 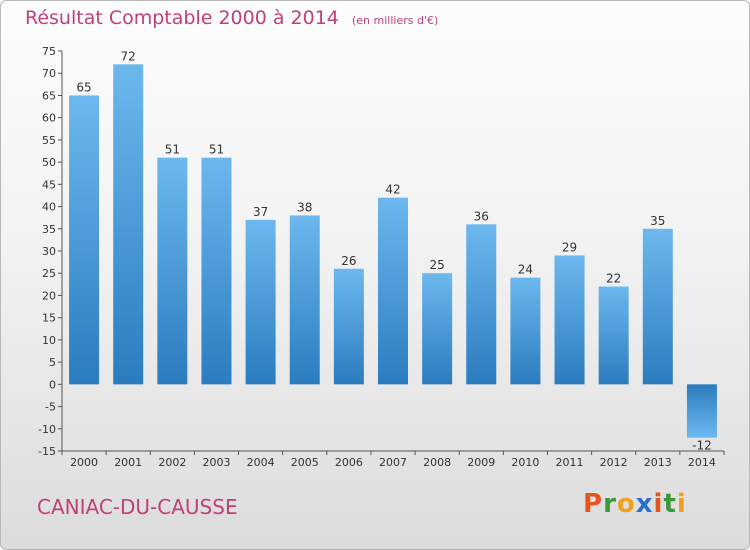 I want to click on logo-letter: o, so click(x=626, y=504).